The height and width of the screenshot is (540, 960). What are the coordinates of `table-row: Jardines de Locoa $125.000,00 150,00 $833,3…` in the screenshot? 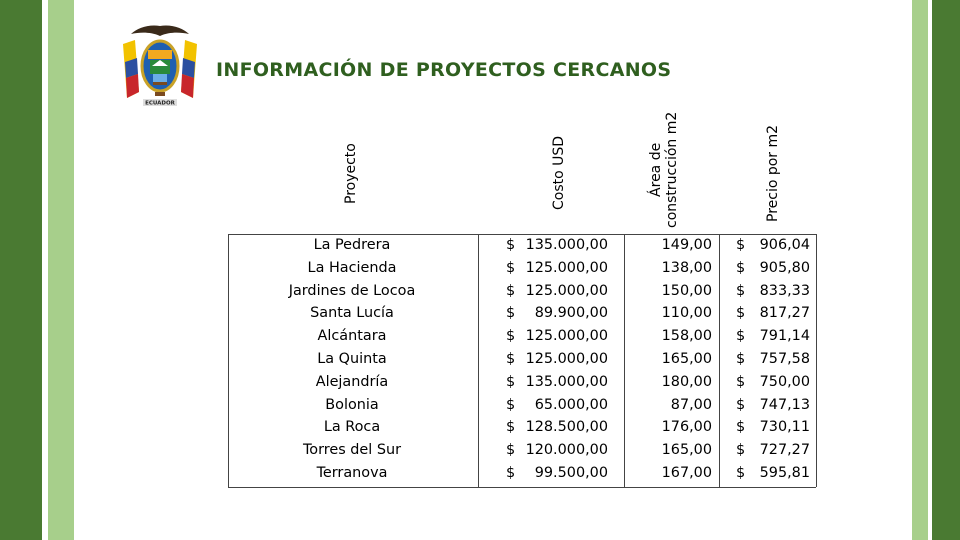 It's located at (522, 292).